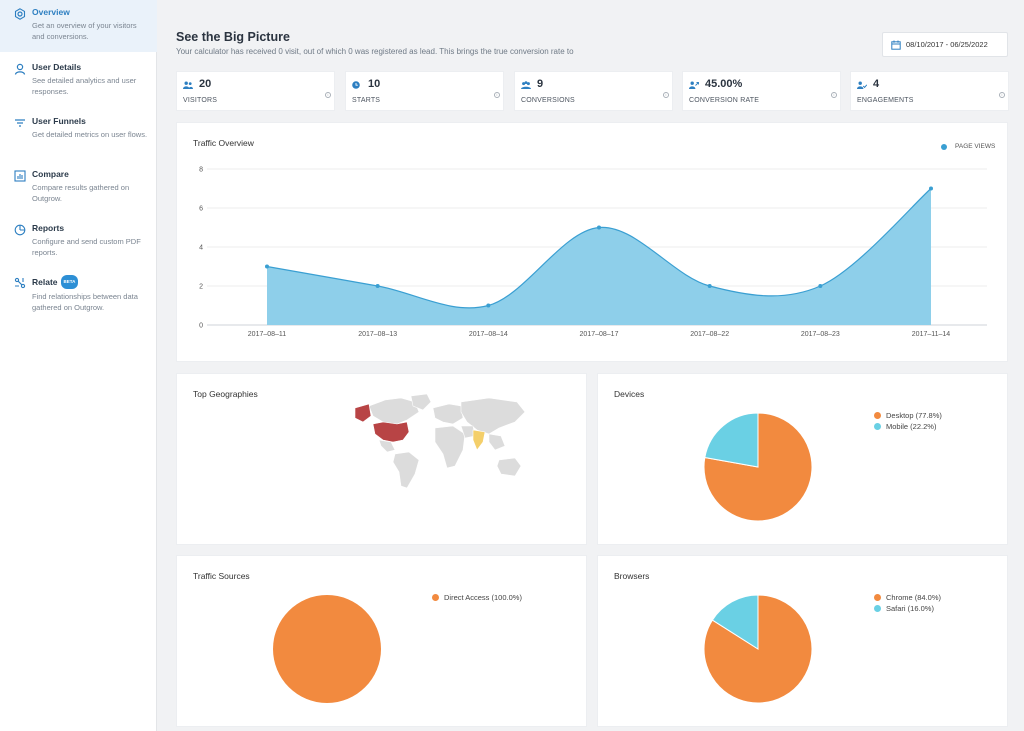 The height and width of the screenshot is (731, 1024). Describe the element at coordinates (201, 287) in the screenshot. I see `y-tick-label: 2` at that location.